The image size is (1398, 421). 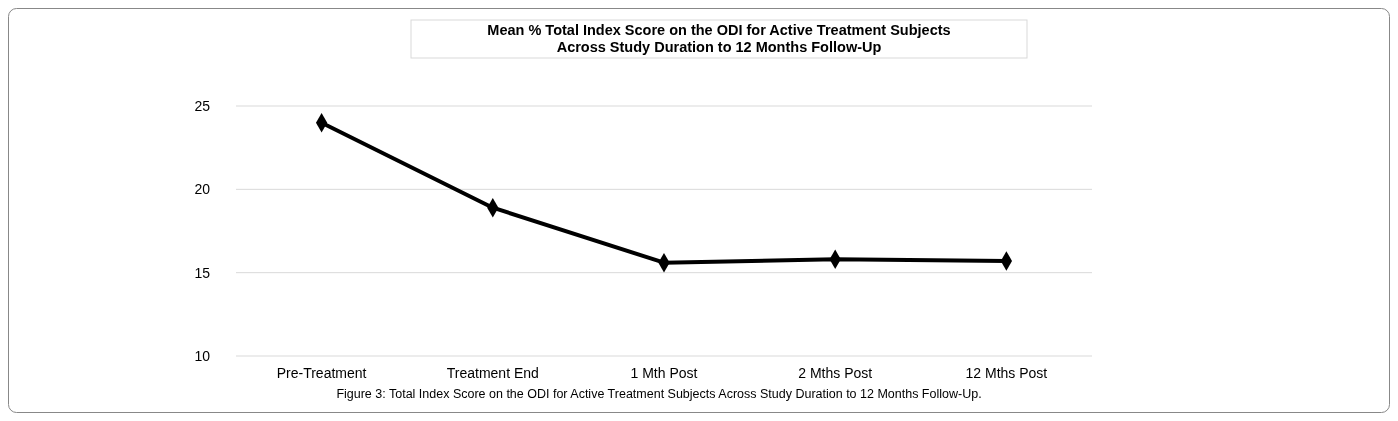 What do you see at coordinates (202, 105) in the screenshot?
I see `y-tick-label: 25` at bounding box center [202, 105].